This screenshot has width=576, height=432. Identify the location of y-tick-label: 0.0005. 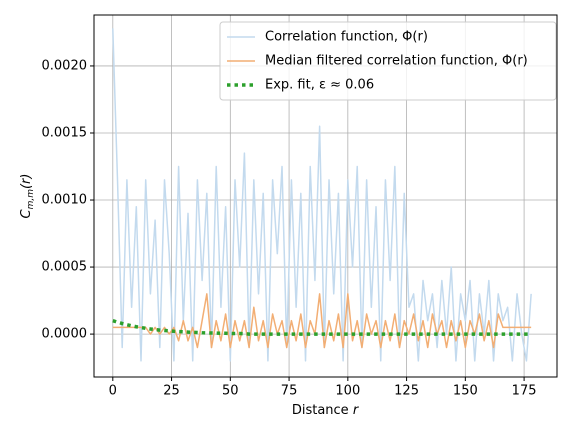
(65, 267).